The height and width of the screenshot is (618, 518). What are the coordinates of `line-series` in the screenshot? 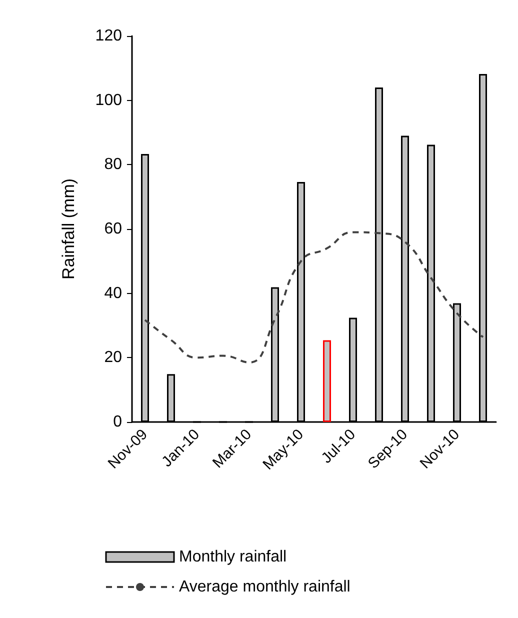 It's located at (314, 297).